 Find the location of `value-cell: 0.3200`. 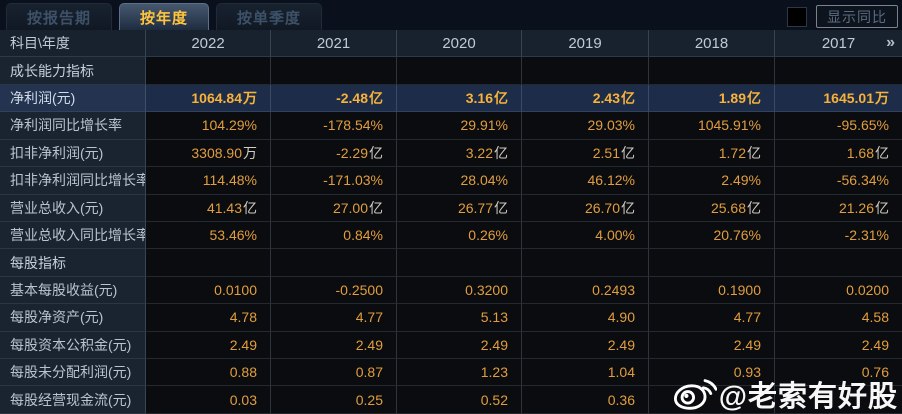

value-cell: 0.3200 is located at coordinates (459, 290).